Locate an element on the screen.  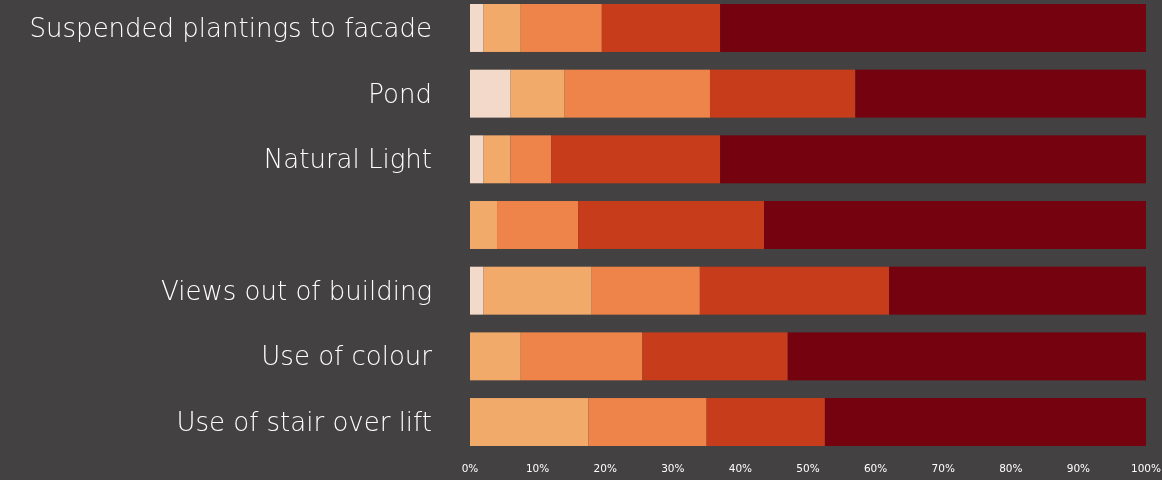
x-tick-label: 60% is located at coordinates (875, 468).